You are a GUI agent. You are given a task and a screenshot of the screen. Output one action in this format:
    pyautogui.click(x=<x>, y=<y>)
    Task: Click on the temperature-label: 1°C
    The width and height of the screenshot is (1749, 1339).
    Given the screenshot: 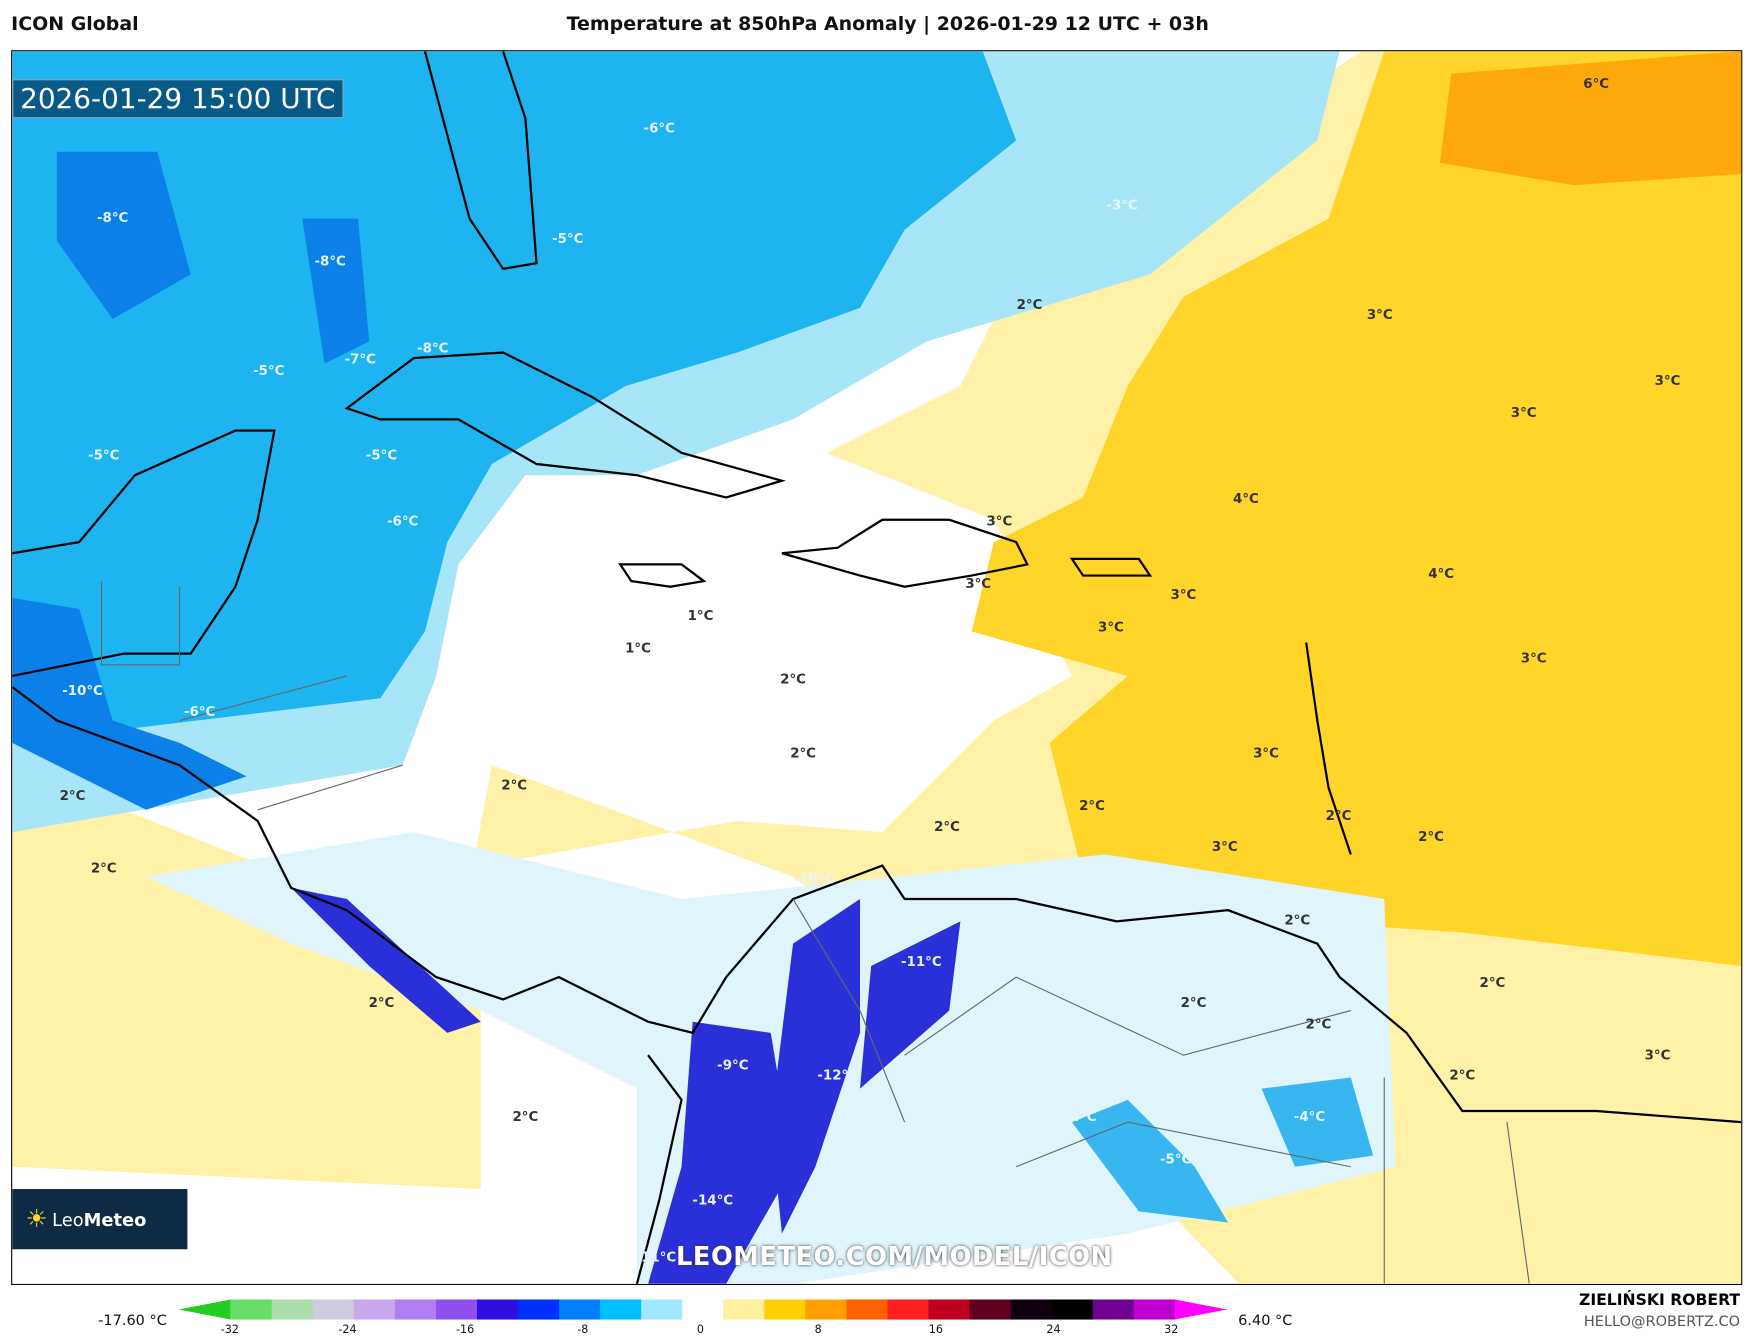 What is the action you would take?
    pyautogui.click(x=638, y=649)
    